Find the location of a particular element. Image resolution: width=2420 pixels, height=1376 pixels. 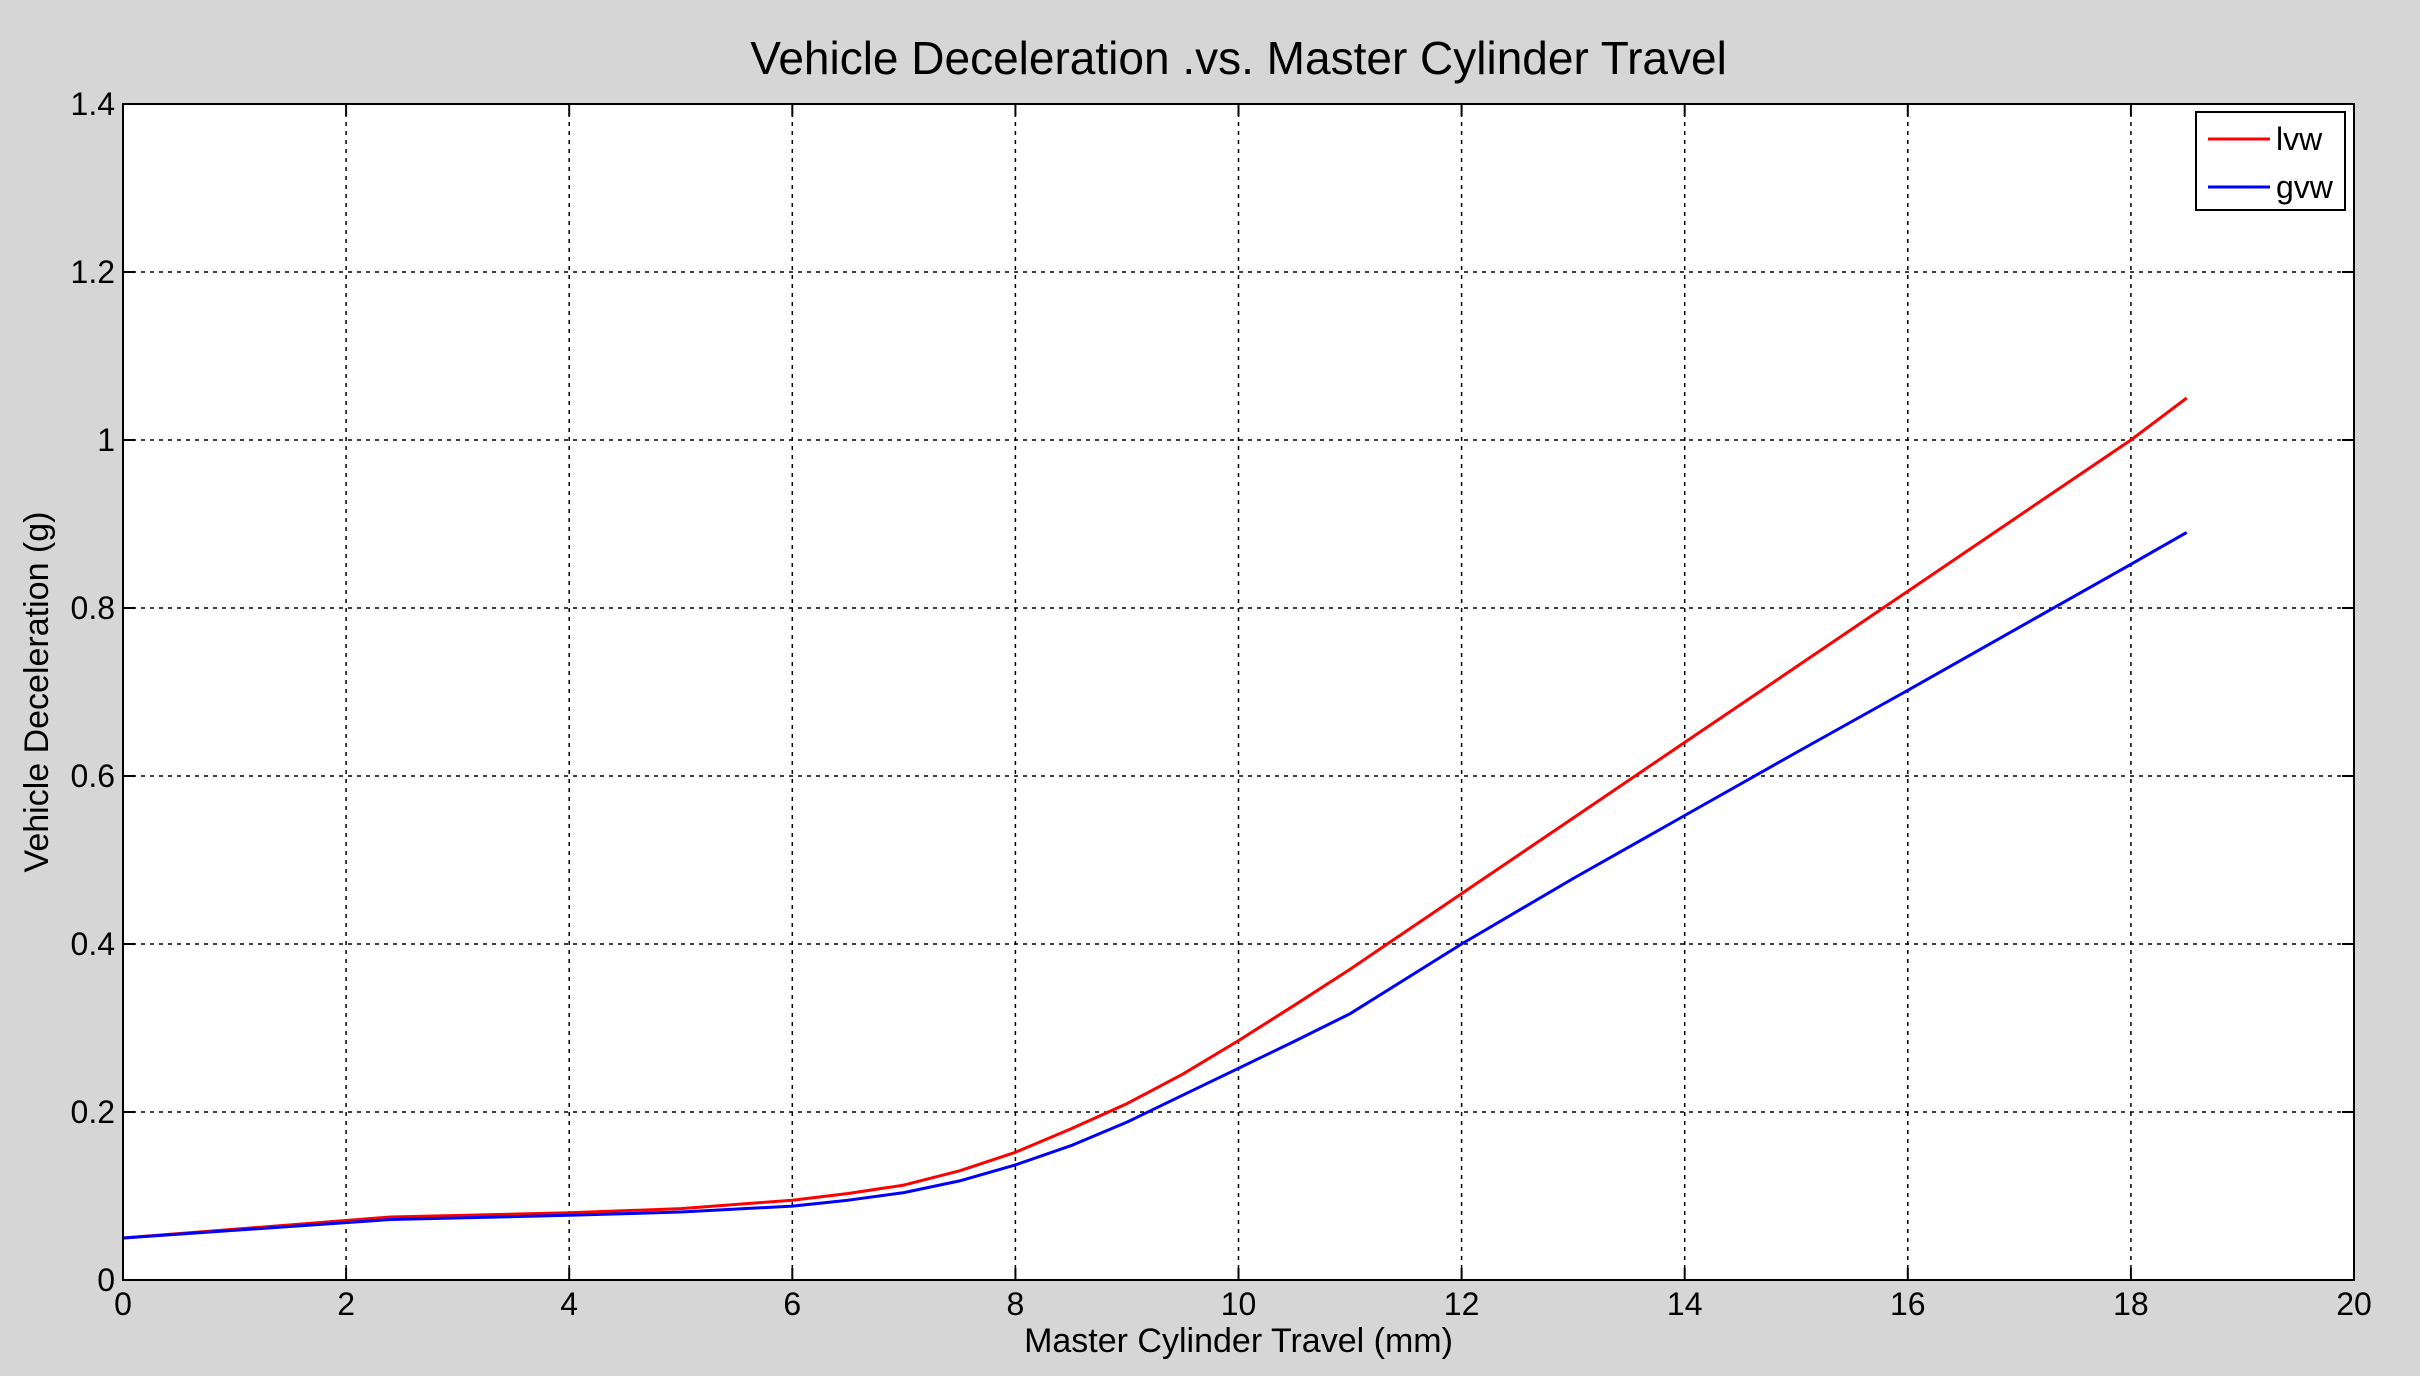

x-tick-label: 2 is located at coordinates (346, 1304).